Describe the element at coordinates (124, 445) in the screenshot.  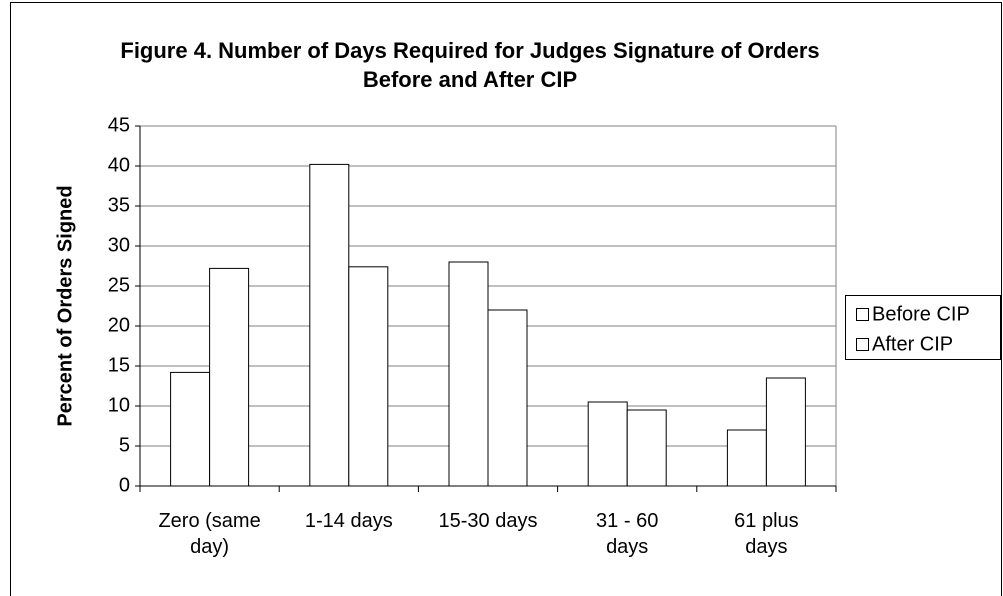
I see `y-tick-label: 5` at that location.